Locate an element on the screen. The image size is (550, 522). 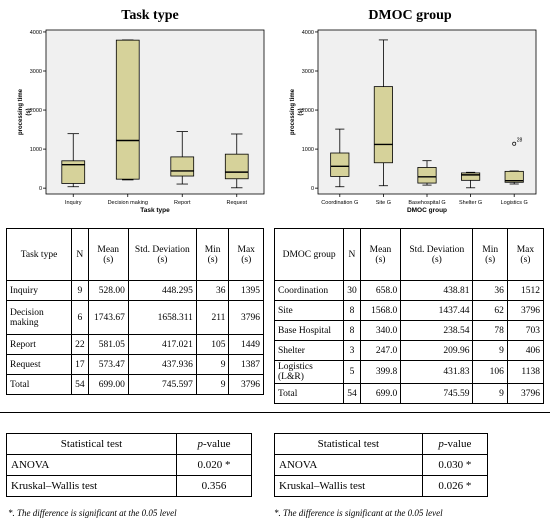
table-cell: 36 is located at coordinates (212, 290).